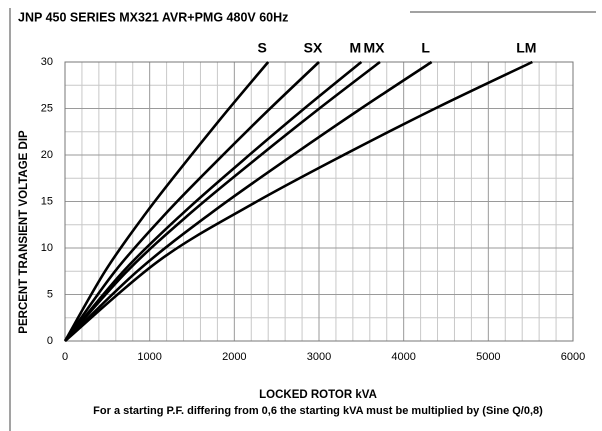 The height and width of the screenshot is (431, 602). What do you see at coordinates (526, 48) in the screenshot?
I see `series-label: LM` at bounding box center [526, 48].